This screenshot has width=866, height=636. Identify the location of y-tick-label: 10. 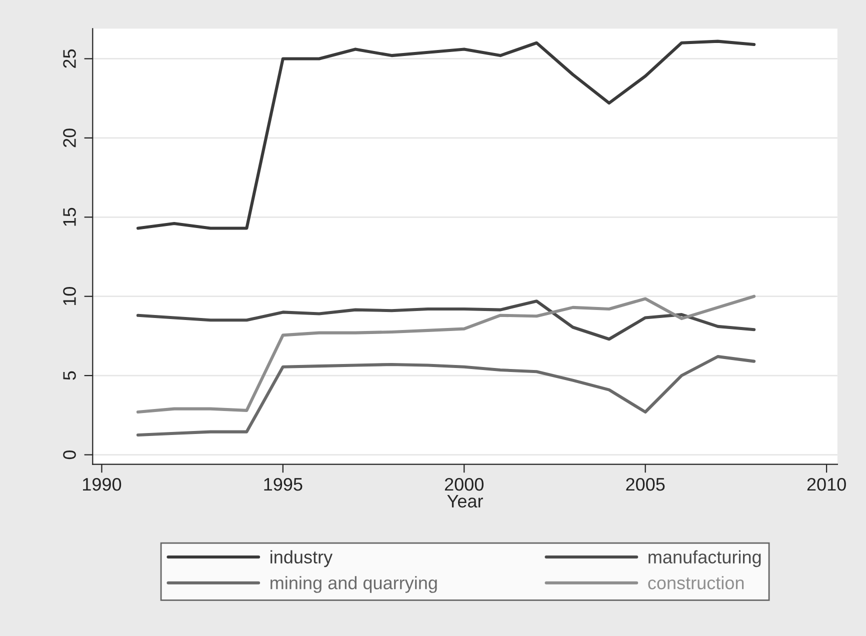
(69, 296).